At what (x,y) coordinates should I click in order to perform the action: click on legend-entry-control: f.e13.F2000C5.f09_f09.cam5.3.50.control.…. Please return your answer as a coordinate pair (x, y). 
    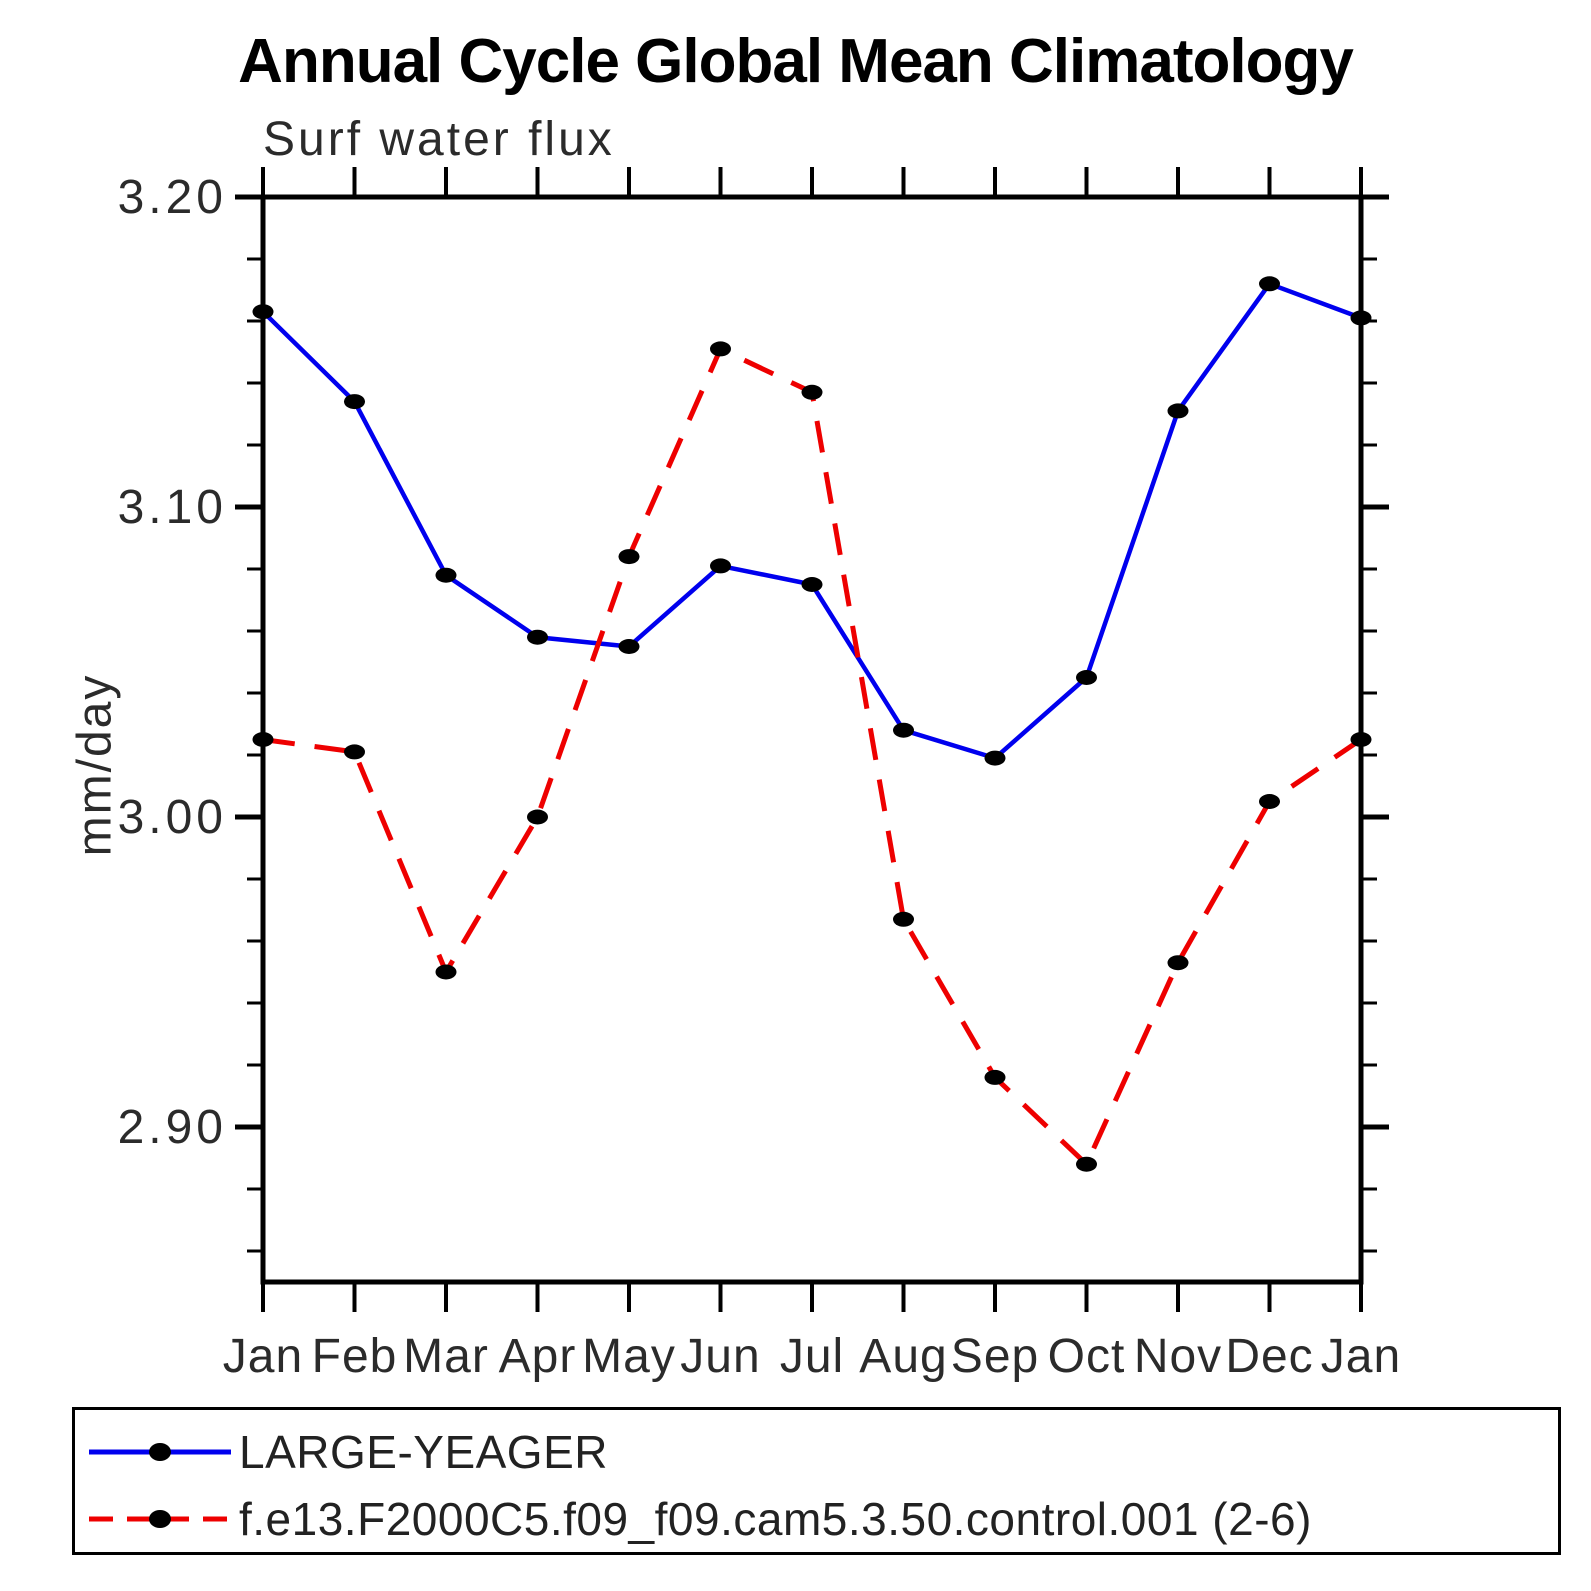
    Looking at the image, I should click on (698, 1519).